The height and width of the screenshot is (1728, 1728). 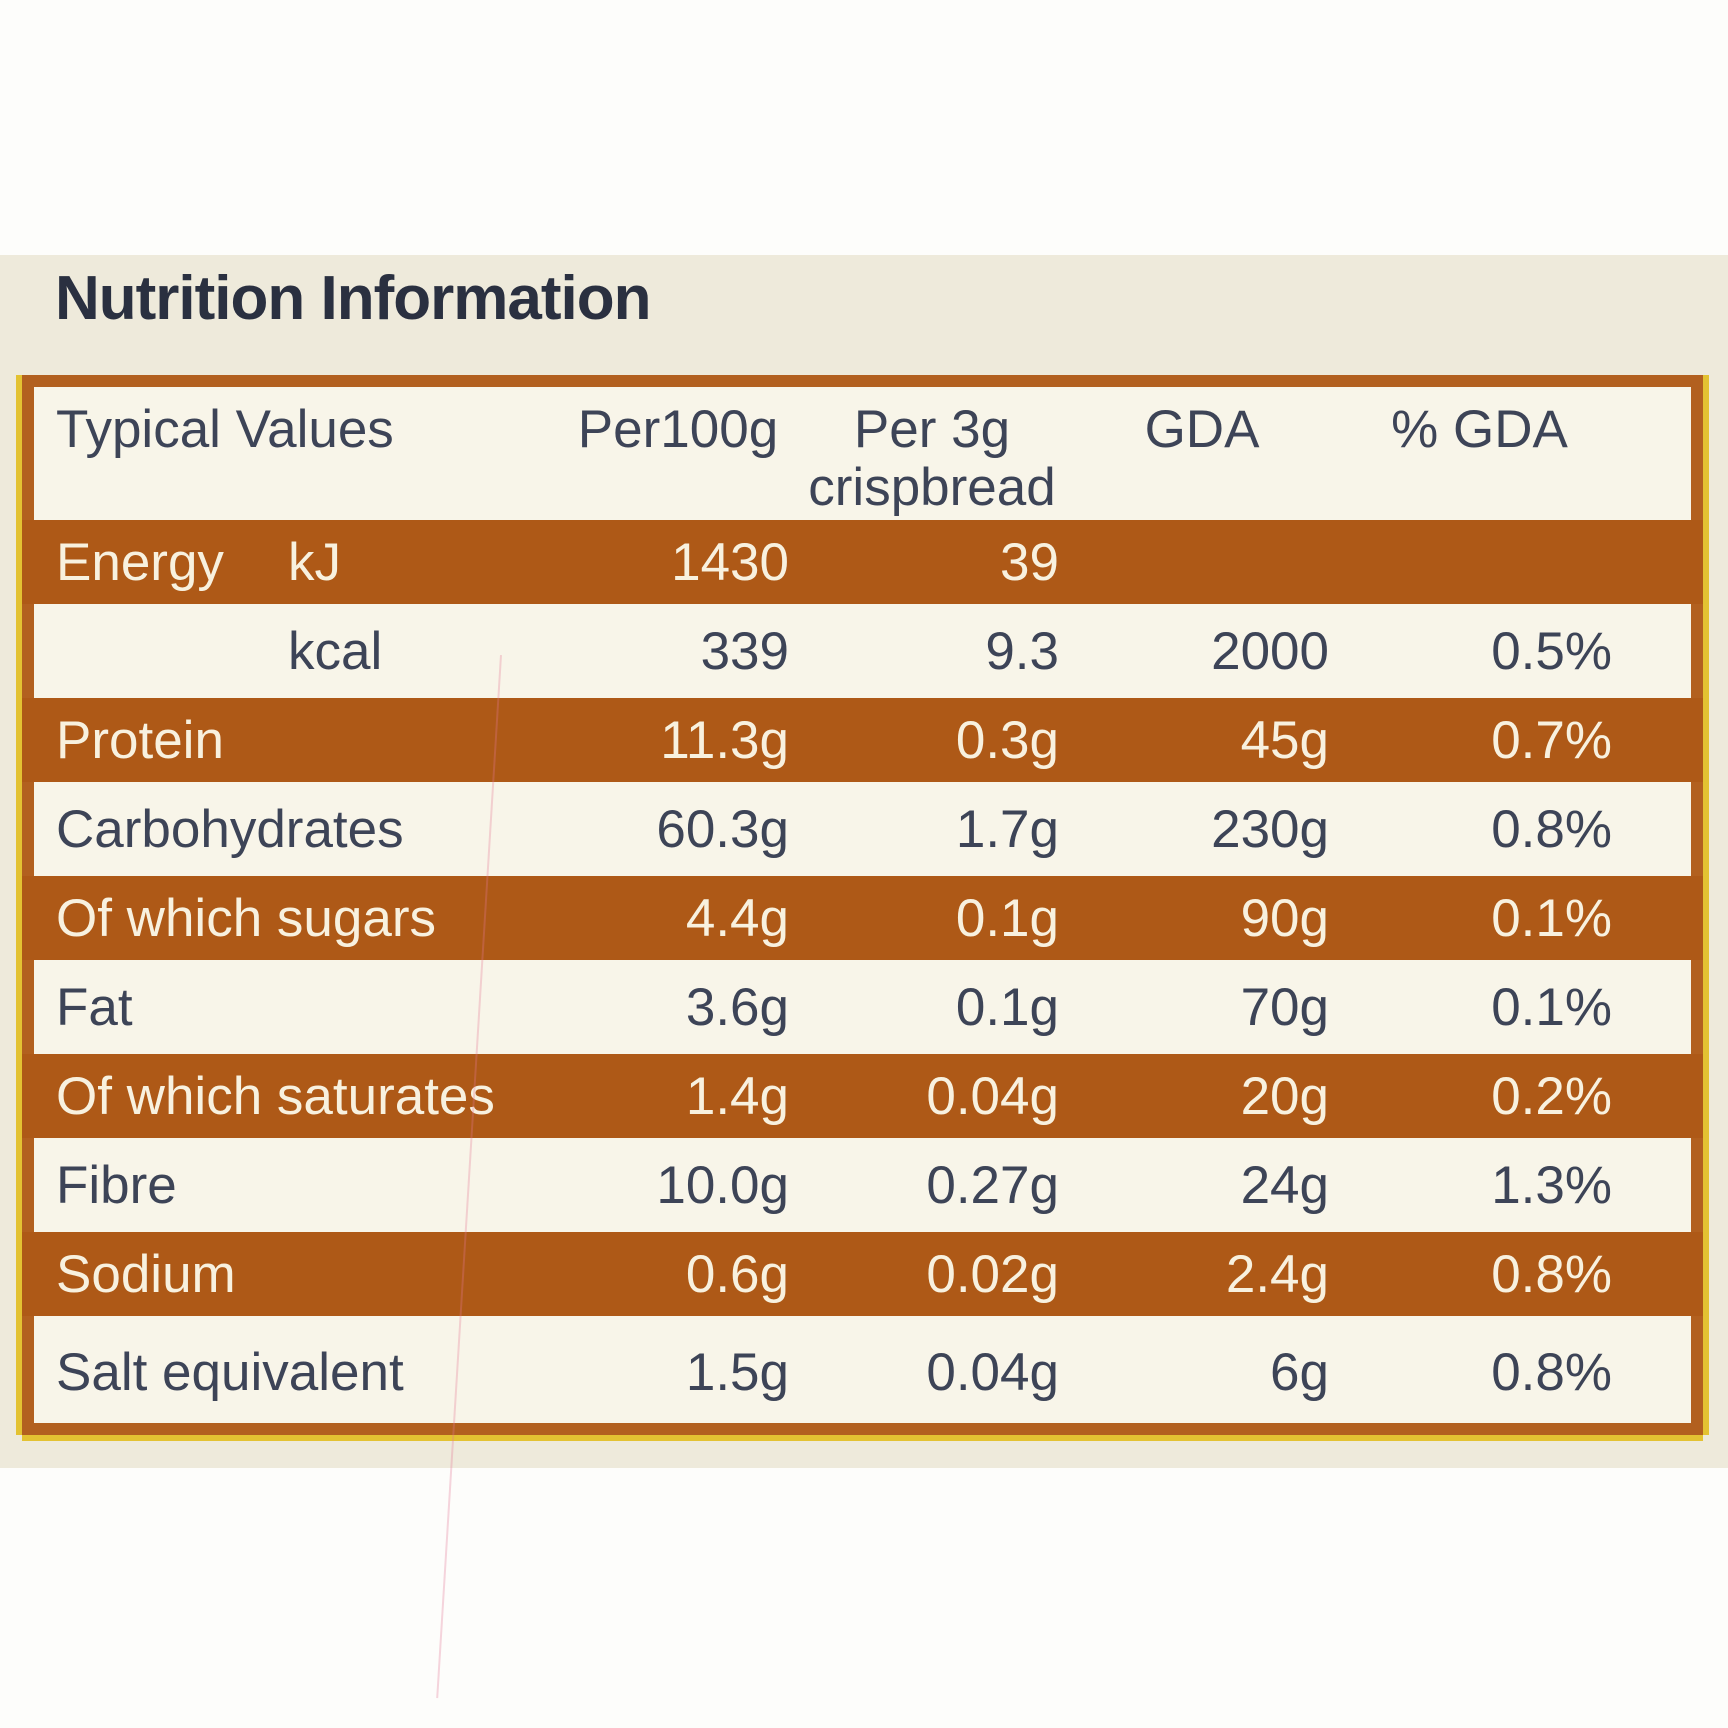 What do you see at coordinates (314, 562) in the screenshot?
I see `nutrient-unit: kJ` at bounding box center [314, 562].